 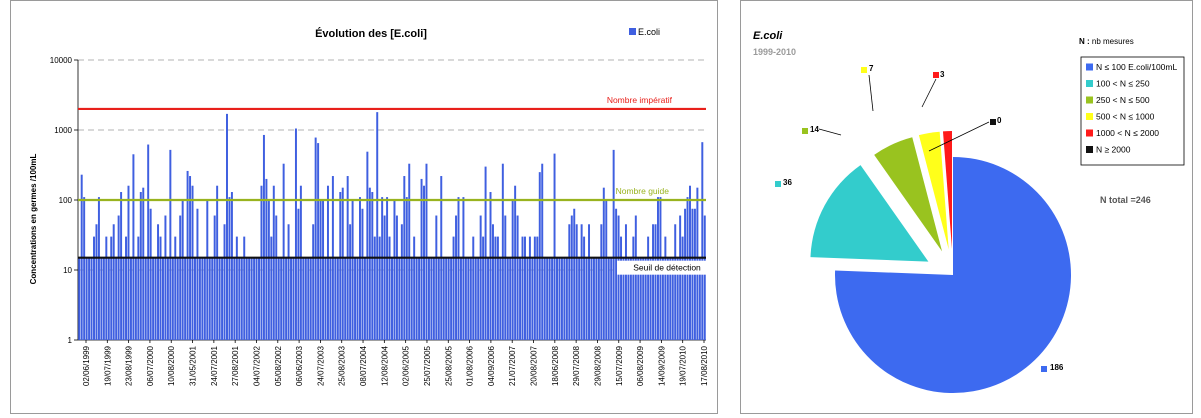 What do you see at coordinates (150, 365) in the screenshot?
I see `x-tick-label: 06/07/2000` at bounding box center [150, 365].